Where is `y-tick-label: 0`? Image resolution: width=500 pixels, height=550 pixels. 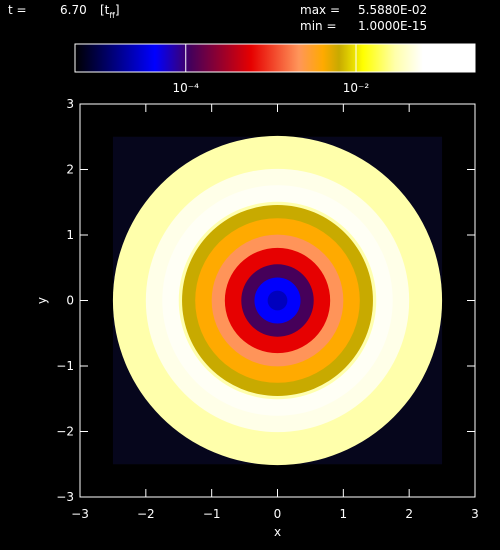
y-tick-label: 0 is located at coordinates (70, 301).